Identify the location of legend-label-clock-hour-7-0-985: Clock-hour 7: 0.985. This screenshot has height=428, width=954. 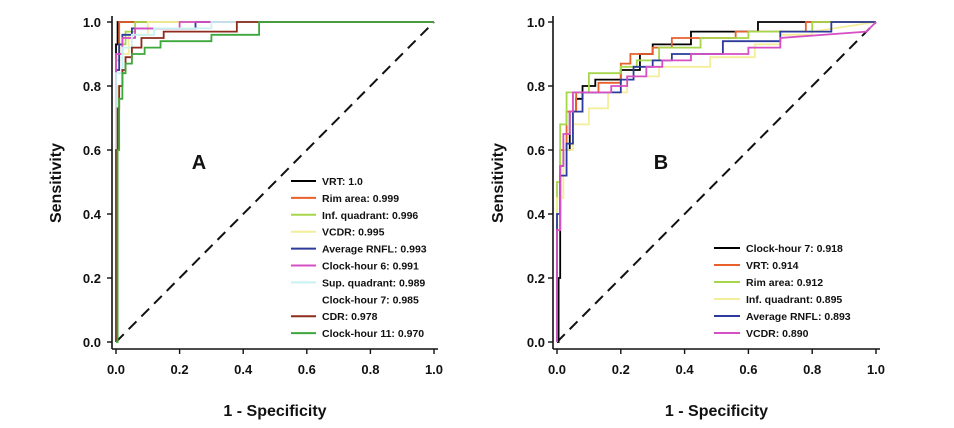
(370, 300).